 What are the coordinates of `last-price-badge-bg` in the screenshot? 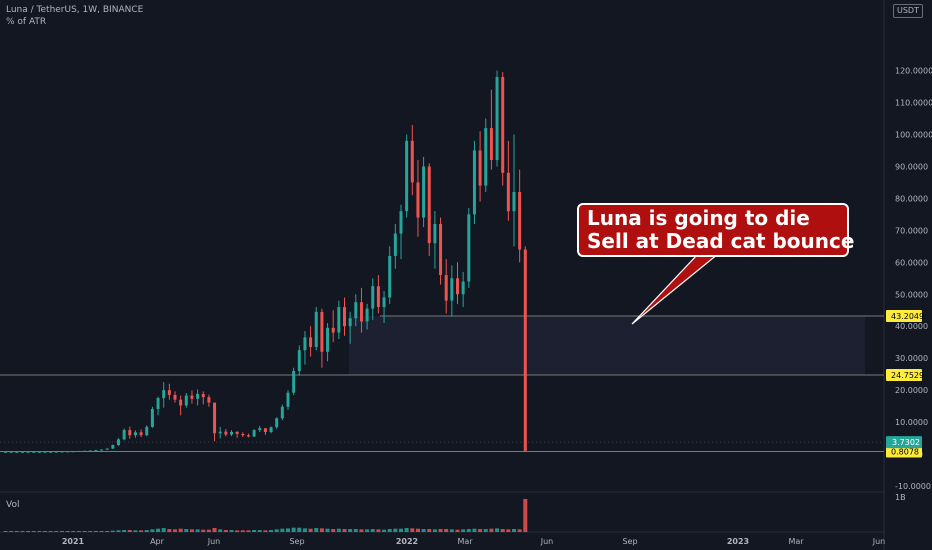 It's located at (904, 442).